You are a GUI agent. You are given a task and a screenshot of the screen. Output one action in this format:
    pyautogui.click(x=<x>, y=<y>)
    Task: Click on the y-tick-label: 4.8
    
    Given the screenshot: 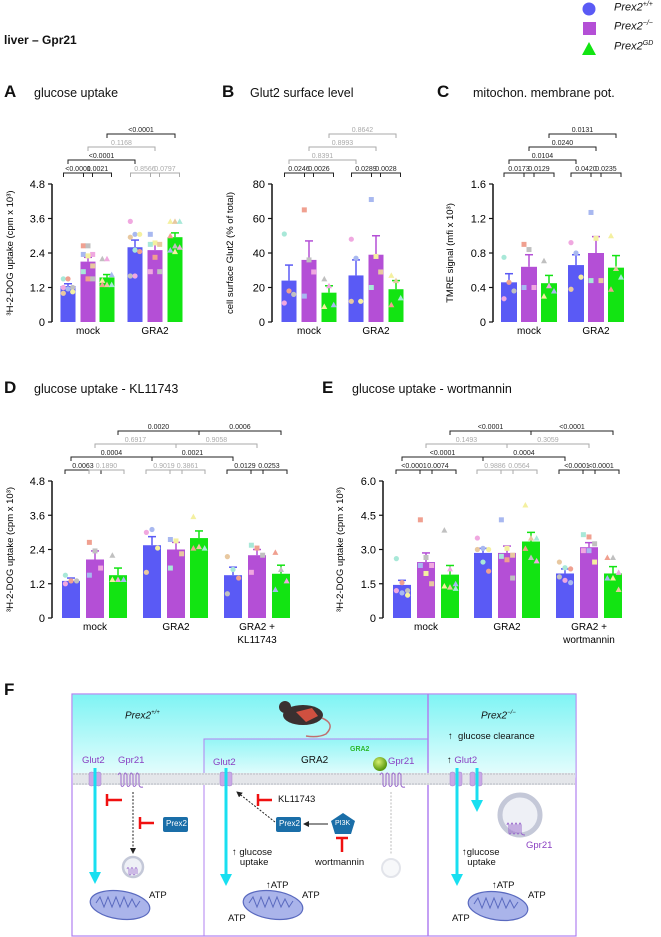 What is the action you would take?
    pyautogui.click(x=37, y=185)
    